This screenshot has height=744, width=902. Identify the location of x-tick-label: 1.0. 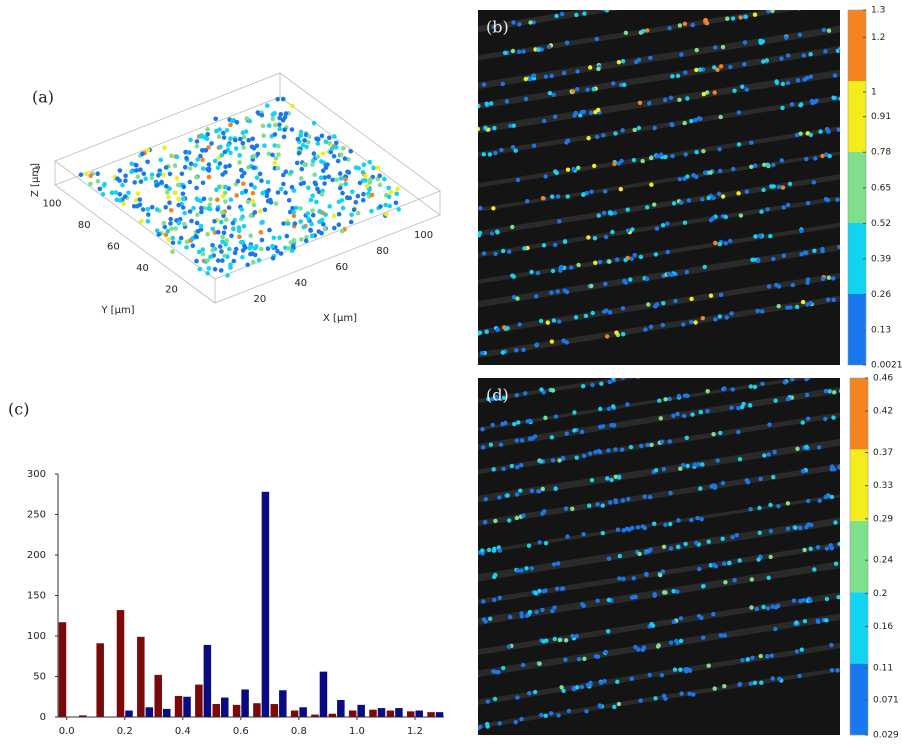
(357, 731).